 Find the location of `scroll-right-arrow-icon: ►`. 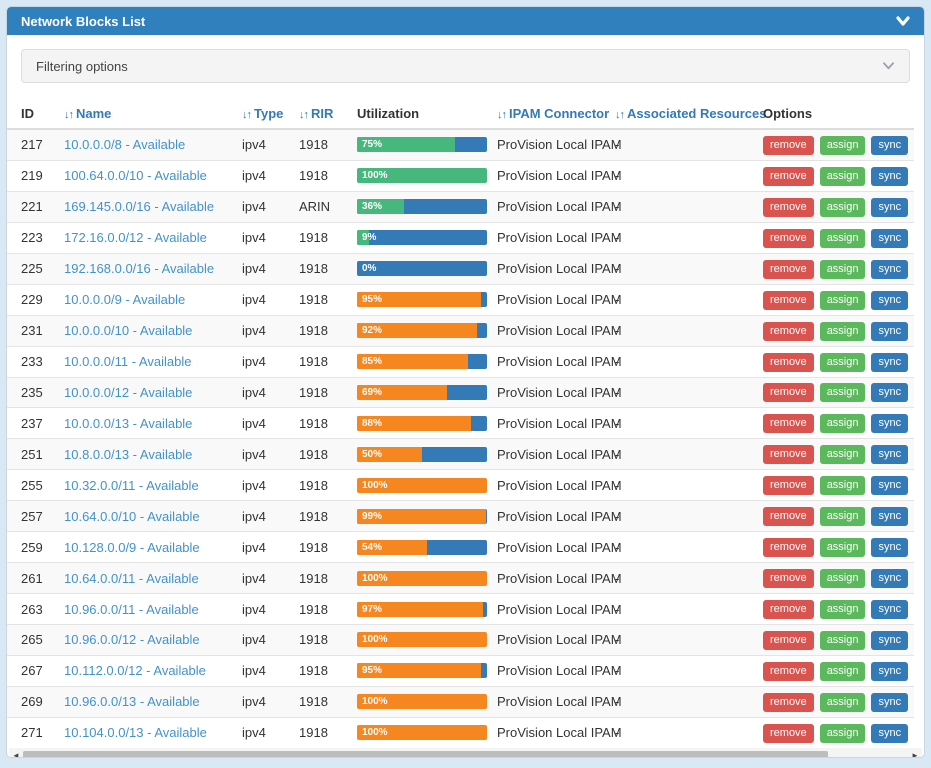

scroll-right-arrow-icon: ► is located at coordinates (915, 754).